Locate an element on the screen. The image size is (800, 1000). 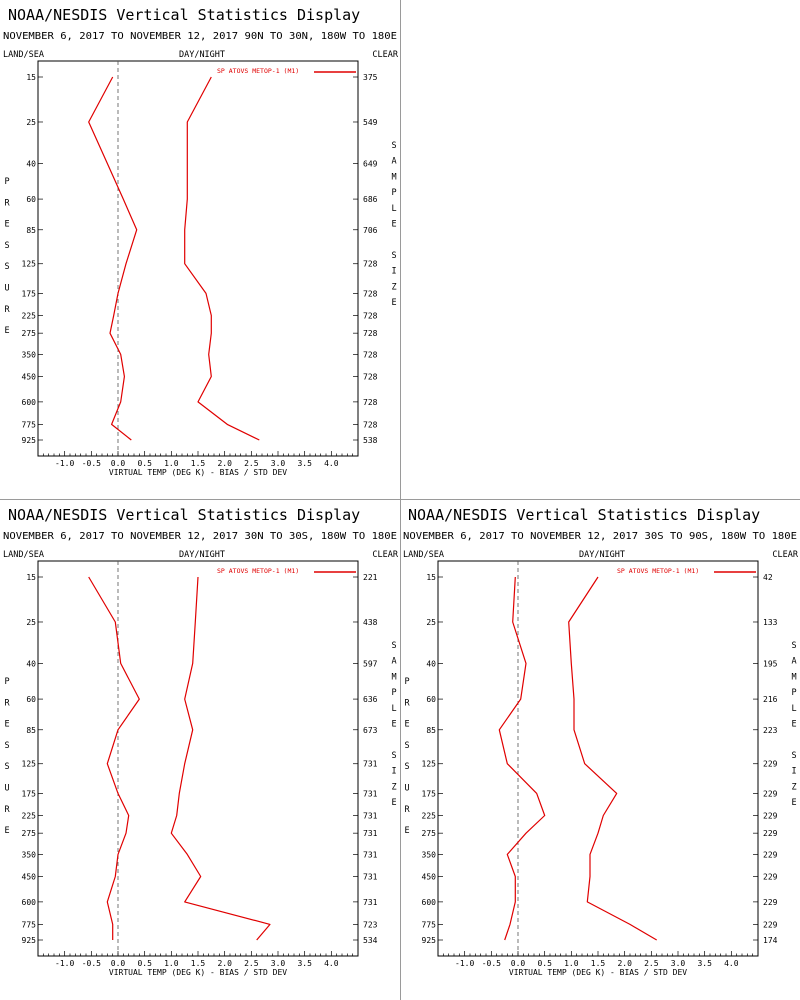
vertical-divider is located at coordinates (400, 500).